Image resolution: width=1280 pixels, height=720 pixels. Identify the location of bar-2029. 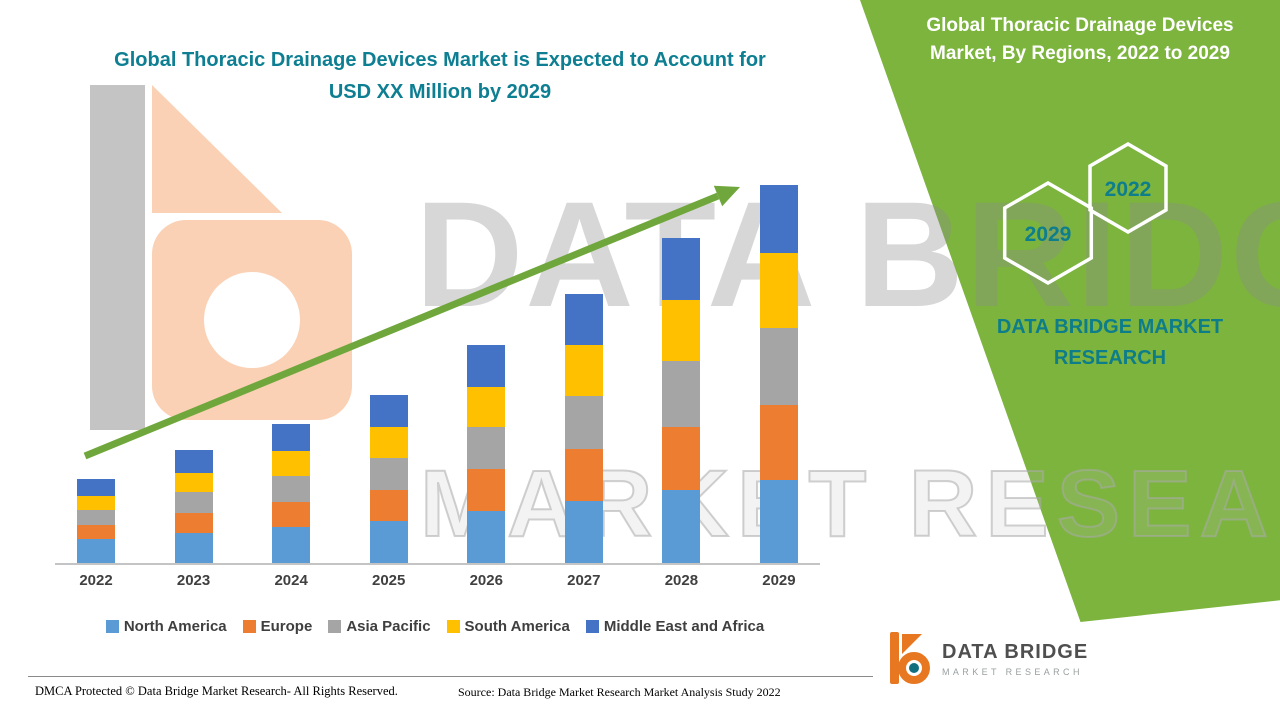
(778, 374).